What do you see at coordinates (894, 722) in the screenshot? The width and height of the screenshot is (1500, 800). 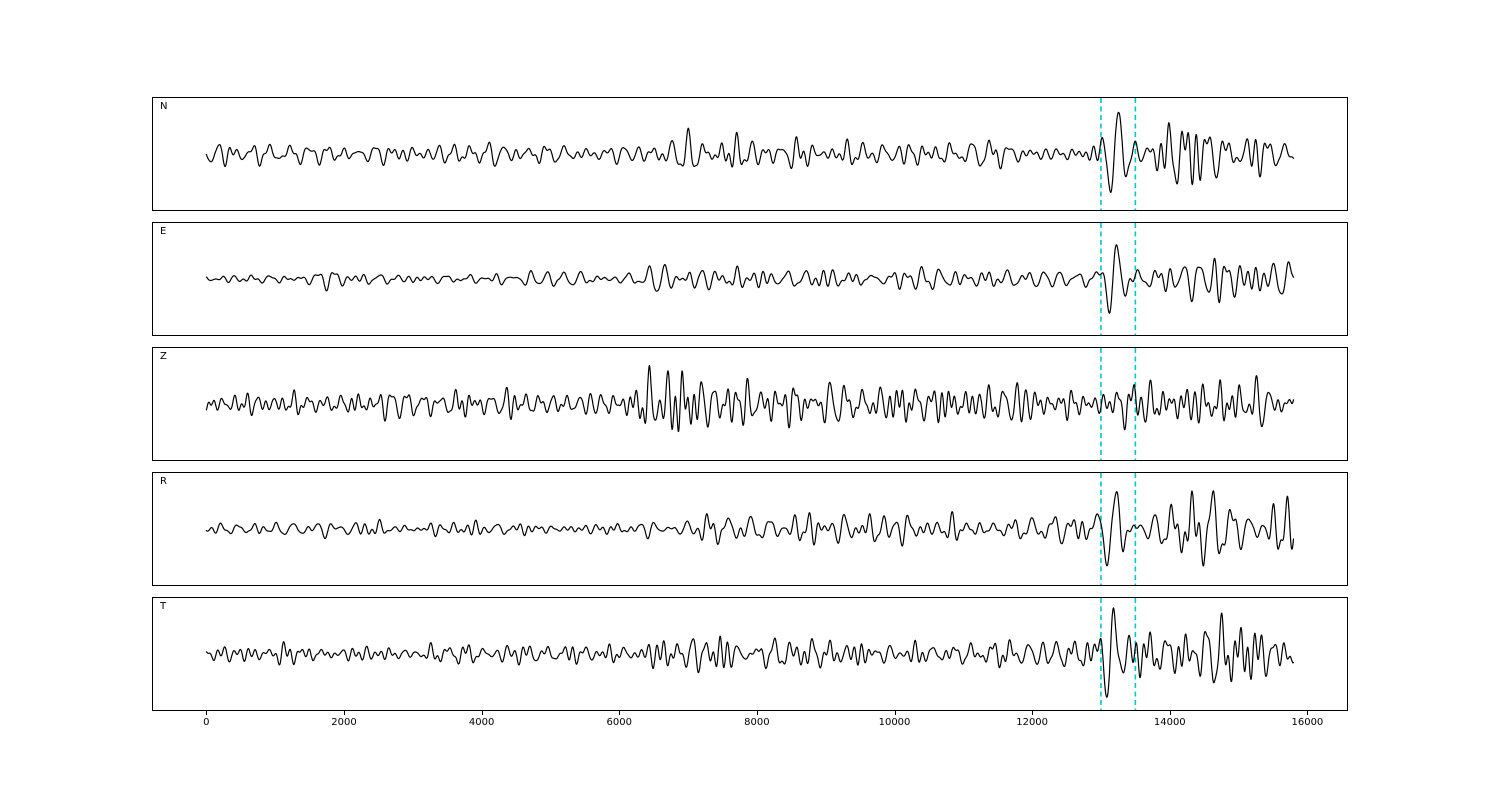 I see `x-tick-label: 10000` at bounding box center [894, 722].